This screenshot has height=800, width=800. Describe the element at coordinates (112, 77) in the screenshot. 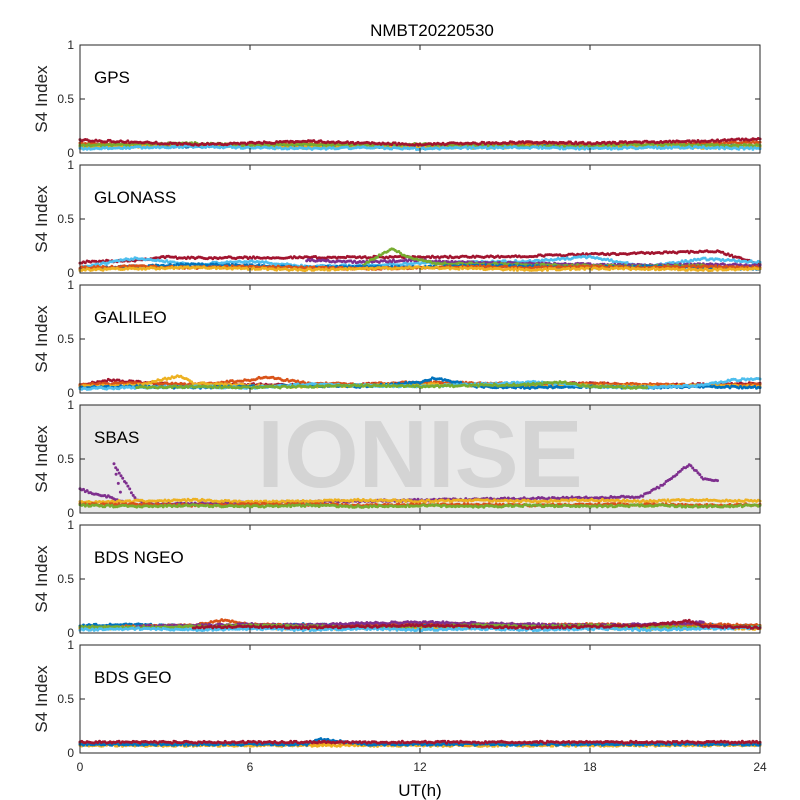

I see `panel-label-gps: GPS` at that location.